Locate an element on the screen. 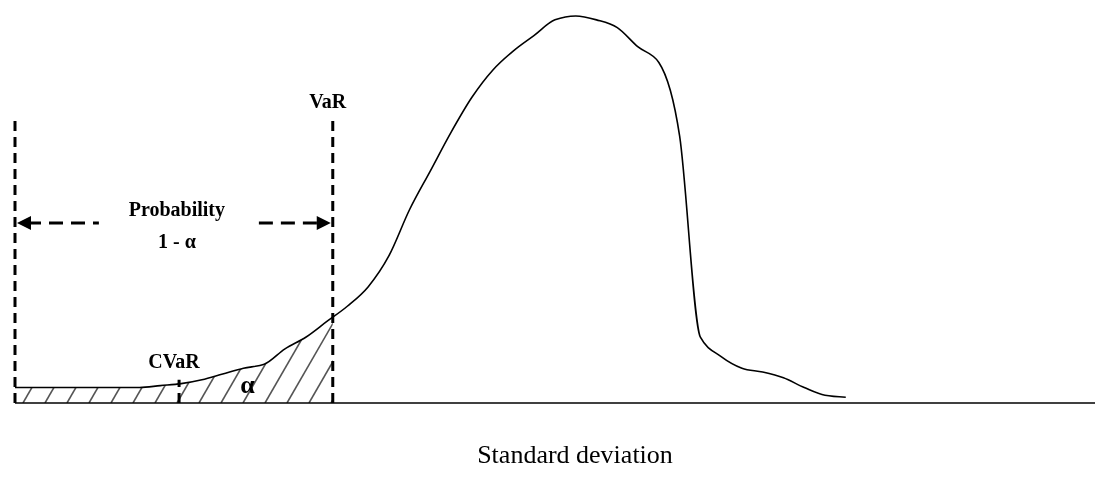 Image resolution: width=1098 pixels, height=495 pixels. annotation: 1 - α is located at coordinates (176, 241).